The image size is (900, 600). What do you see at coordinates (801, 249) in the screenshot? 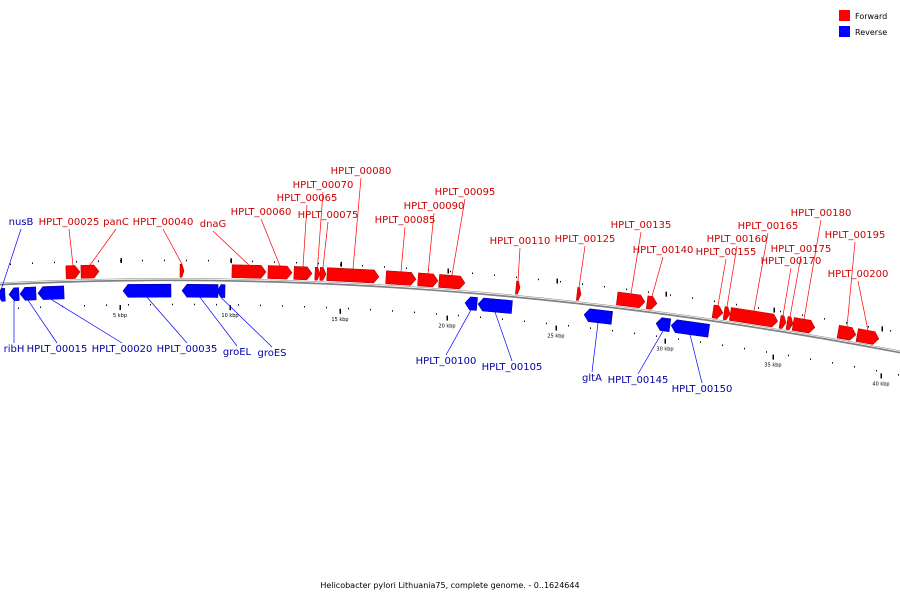
I see `forward-gene-label: HPLT_00175` at bounding box center [801, 249].